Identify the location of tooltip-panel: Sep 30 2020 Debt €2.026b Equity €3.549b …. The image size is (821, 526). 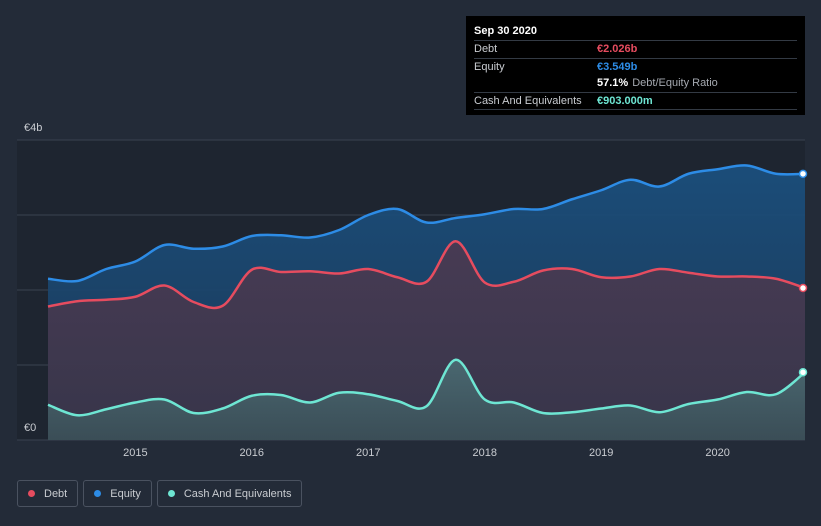
(635, 65).